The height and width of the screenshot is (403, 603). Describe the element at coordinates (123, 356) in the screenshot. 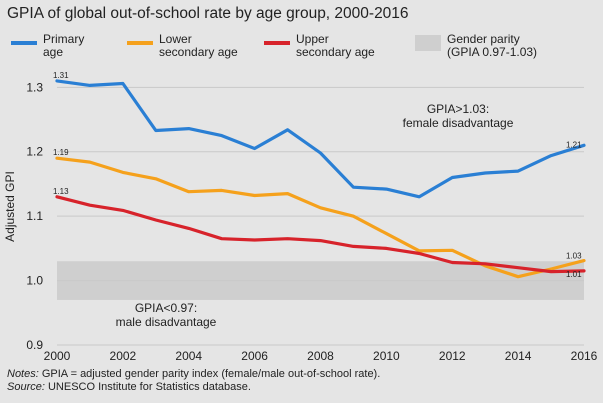

I see `x-tick-label: 2002` at that location.